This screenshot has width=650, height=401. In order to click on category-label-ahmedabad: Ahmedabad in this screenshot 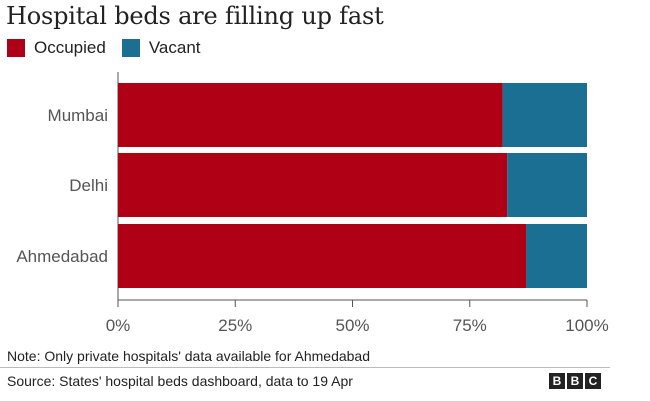, I will do `click(62, 256)`.